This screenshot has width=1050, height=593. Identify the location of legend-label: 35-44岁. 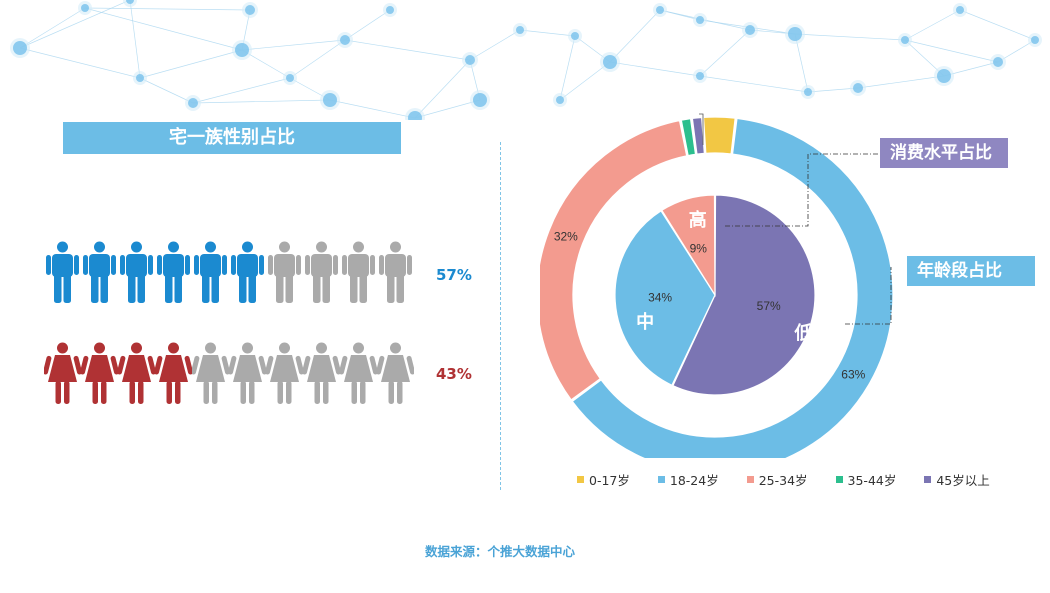
(872, 480).